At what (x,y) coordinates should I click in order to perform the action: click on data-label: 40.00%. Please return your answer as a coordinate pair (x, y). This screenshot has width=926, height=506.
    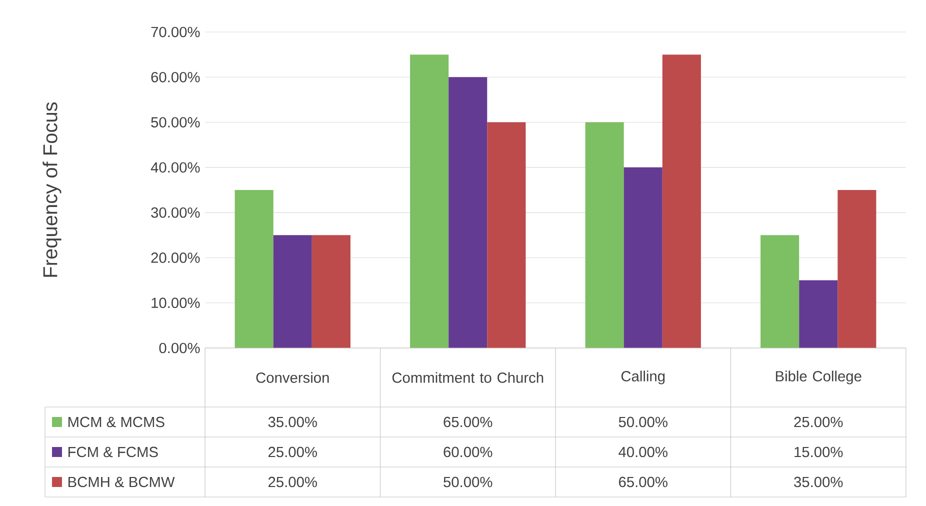
    Looking at the image, I should click on (643, 452).